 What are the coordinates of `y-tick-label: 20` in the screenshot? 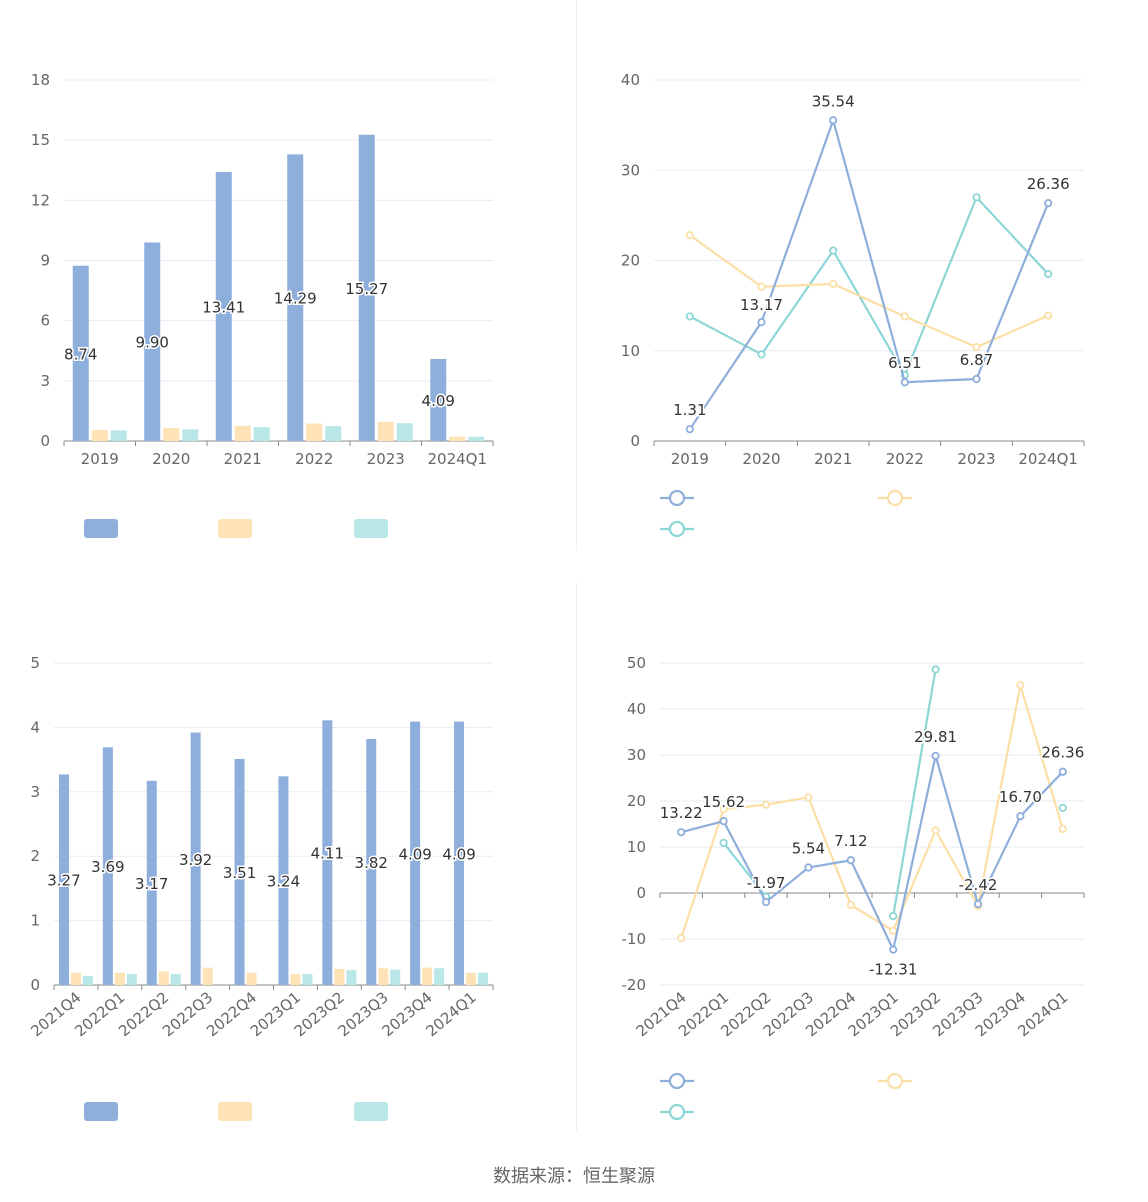 It's located at (636, 801).